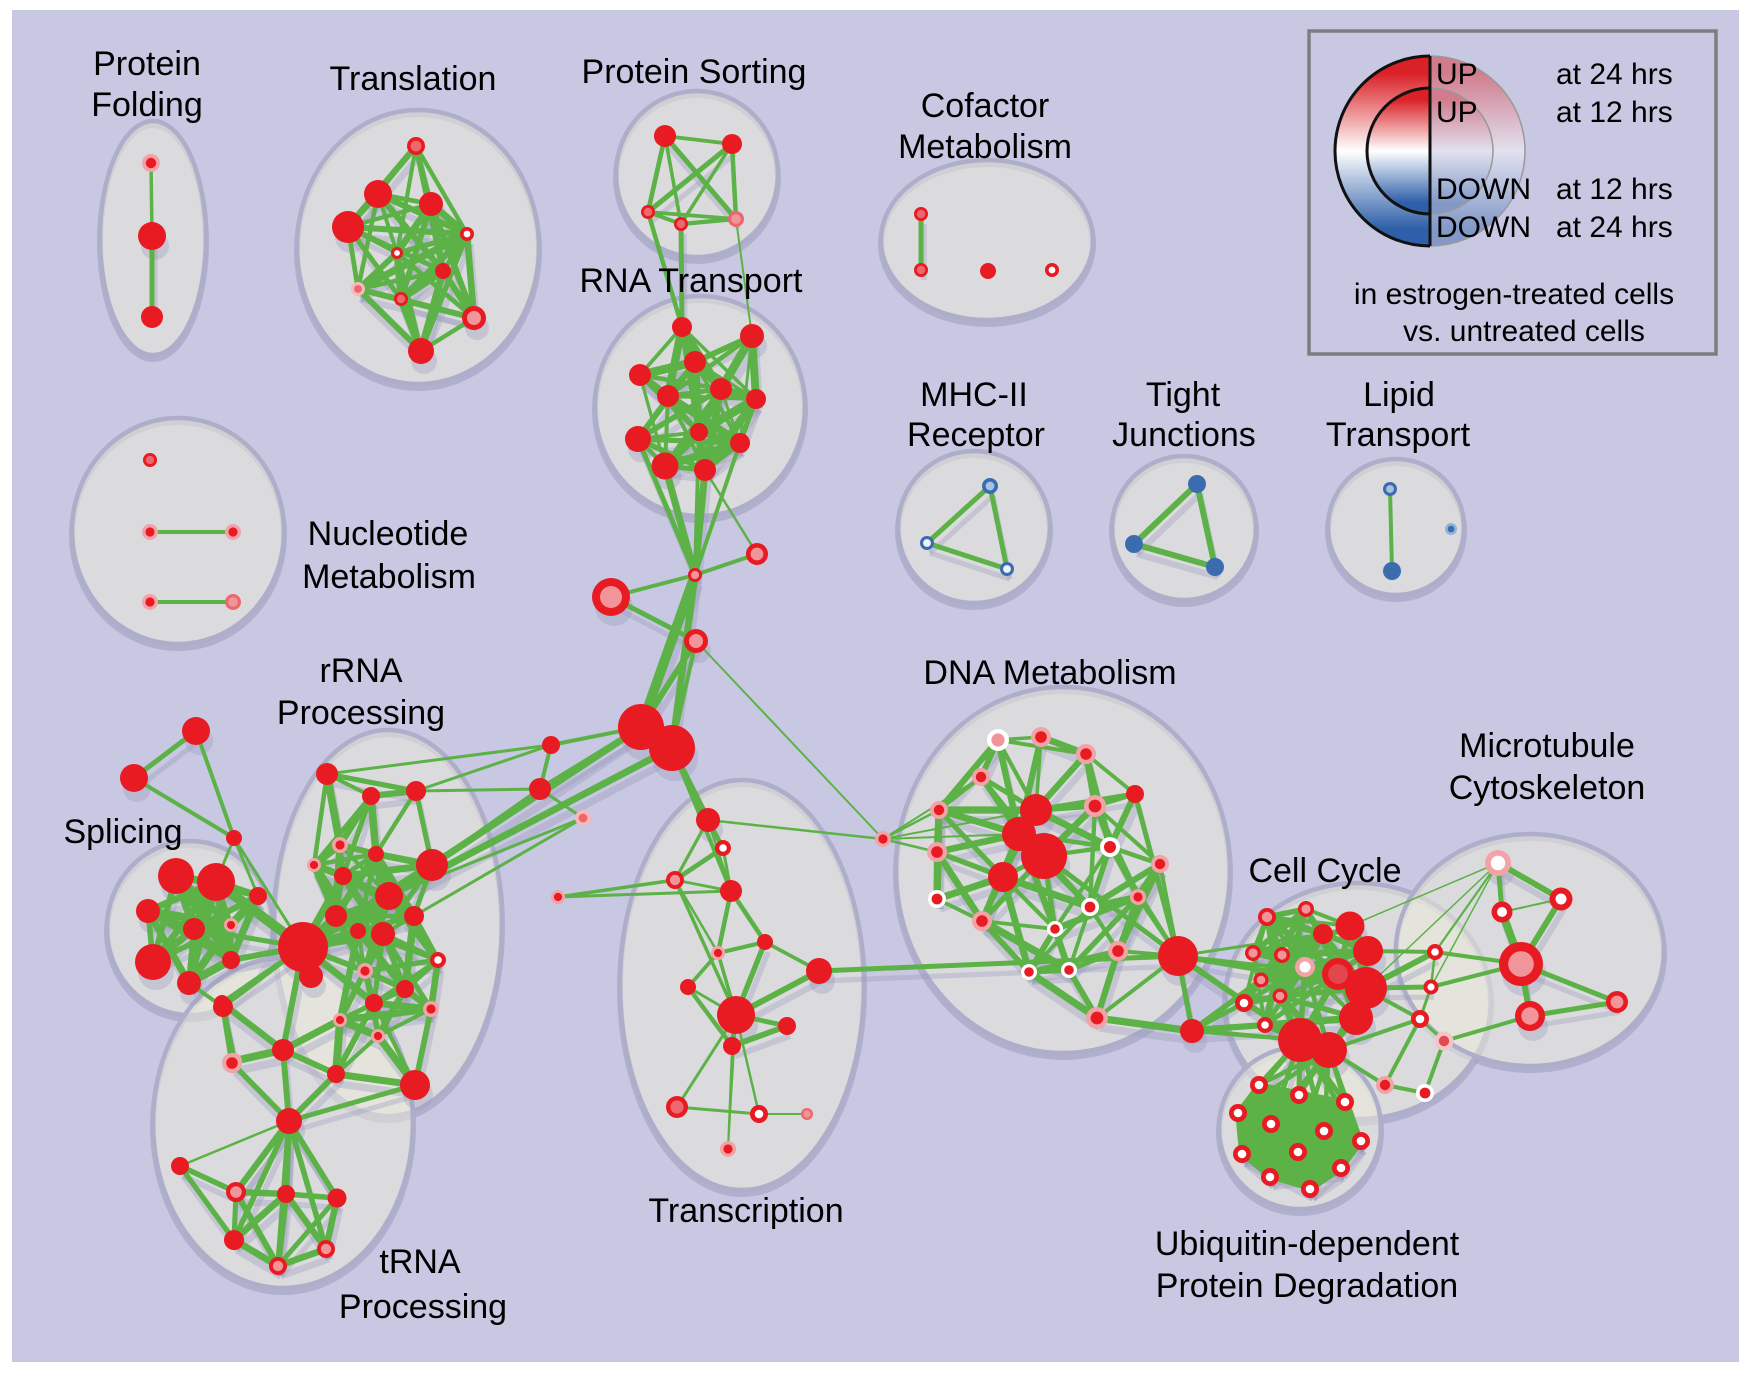 This screenshot has height=1376, width=1750. Describe the element at coordinates (388, 534) in the screenshot. I see `svg-text: Nucleotide` at that location.